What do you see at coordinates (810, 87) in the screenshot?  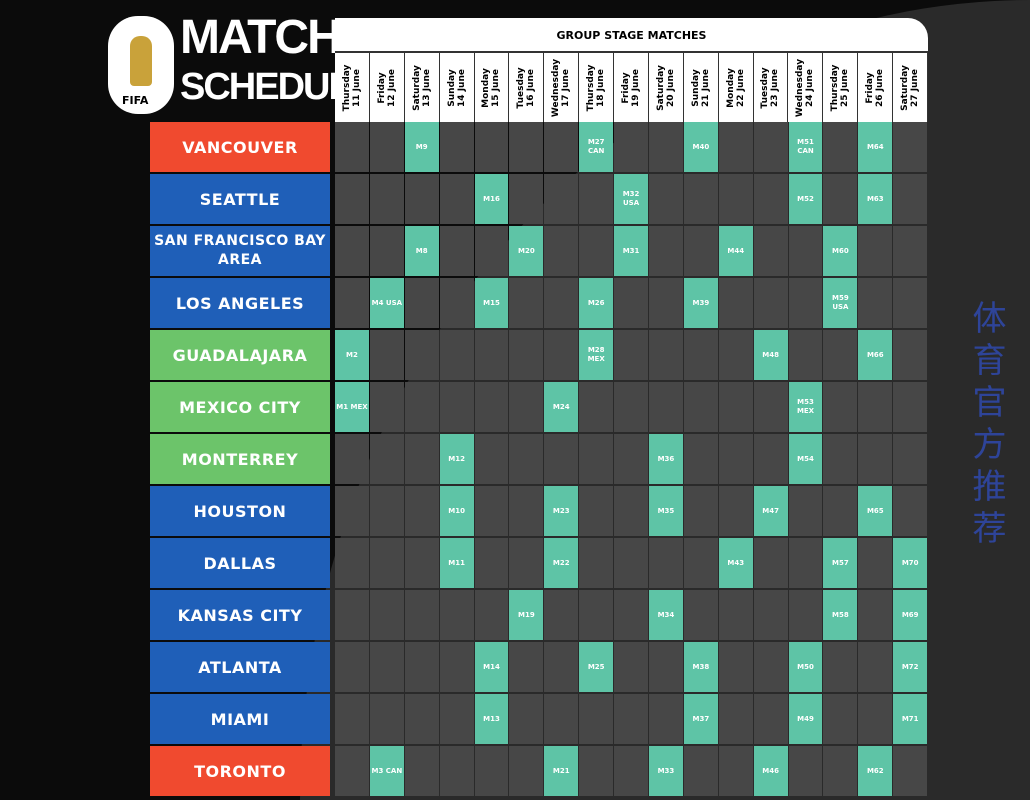 I see `day: 24 June` at bounding box center [810, 87].